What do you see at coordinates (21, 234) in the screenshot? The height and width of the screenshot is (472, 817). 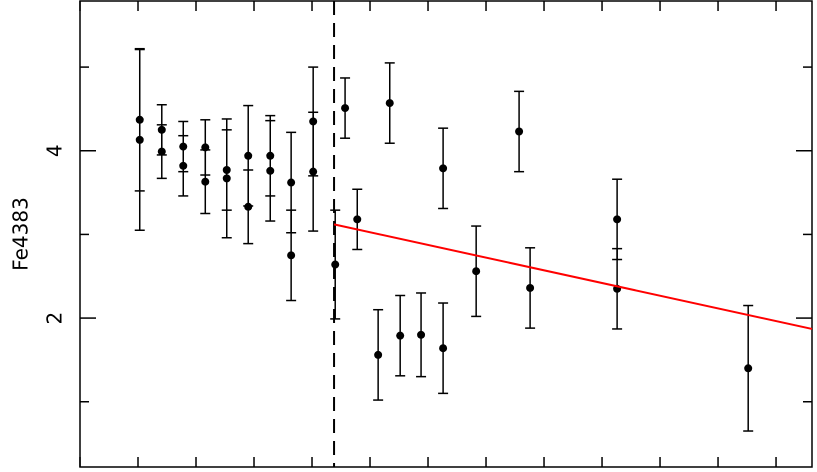 I see `y-axis-label: Fe4383` at bounding box center [21, 234].